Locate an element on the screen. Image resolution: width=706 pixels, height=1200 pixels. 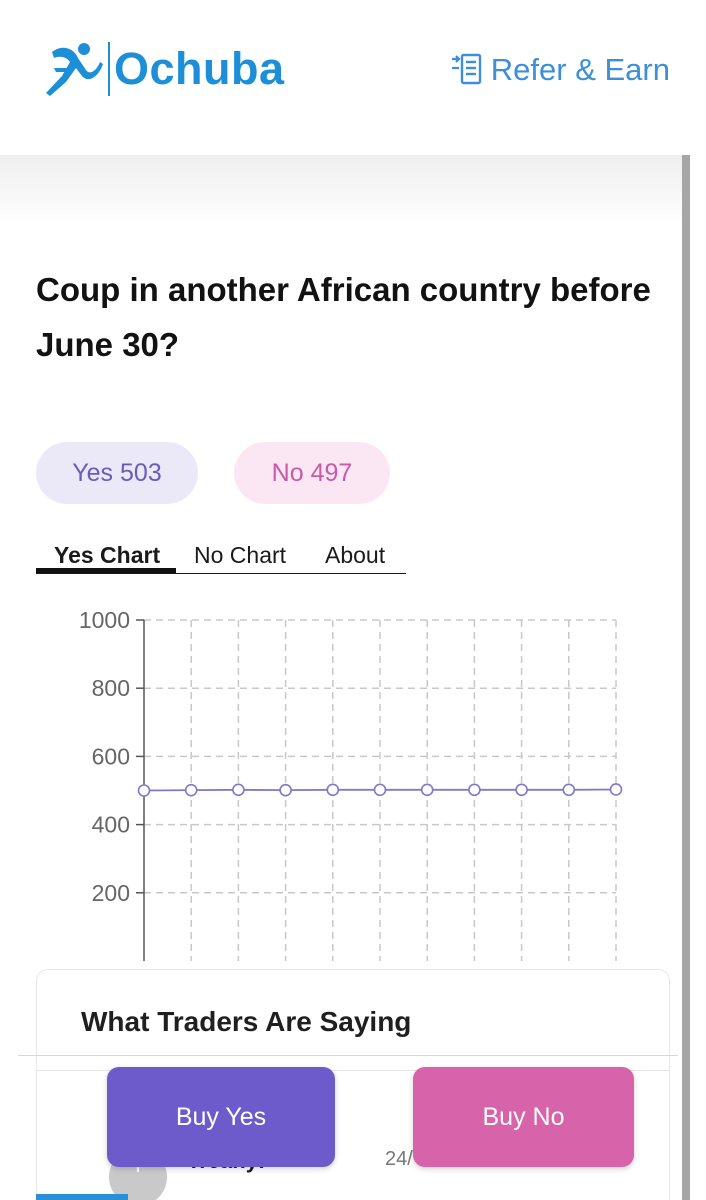
tab-about: About is located at coordinates (355, 555).